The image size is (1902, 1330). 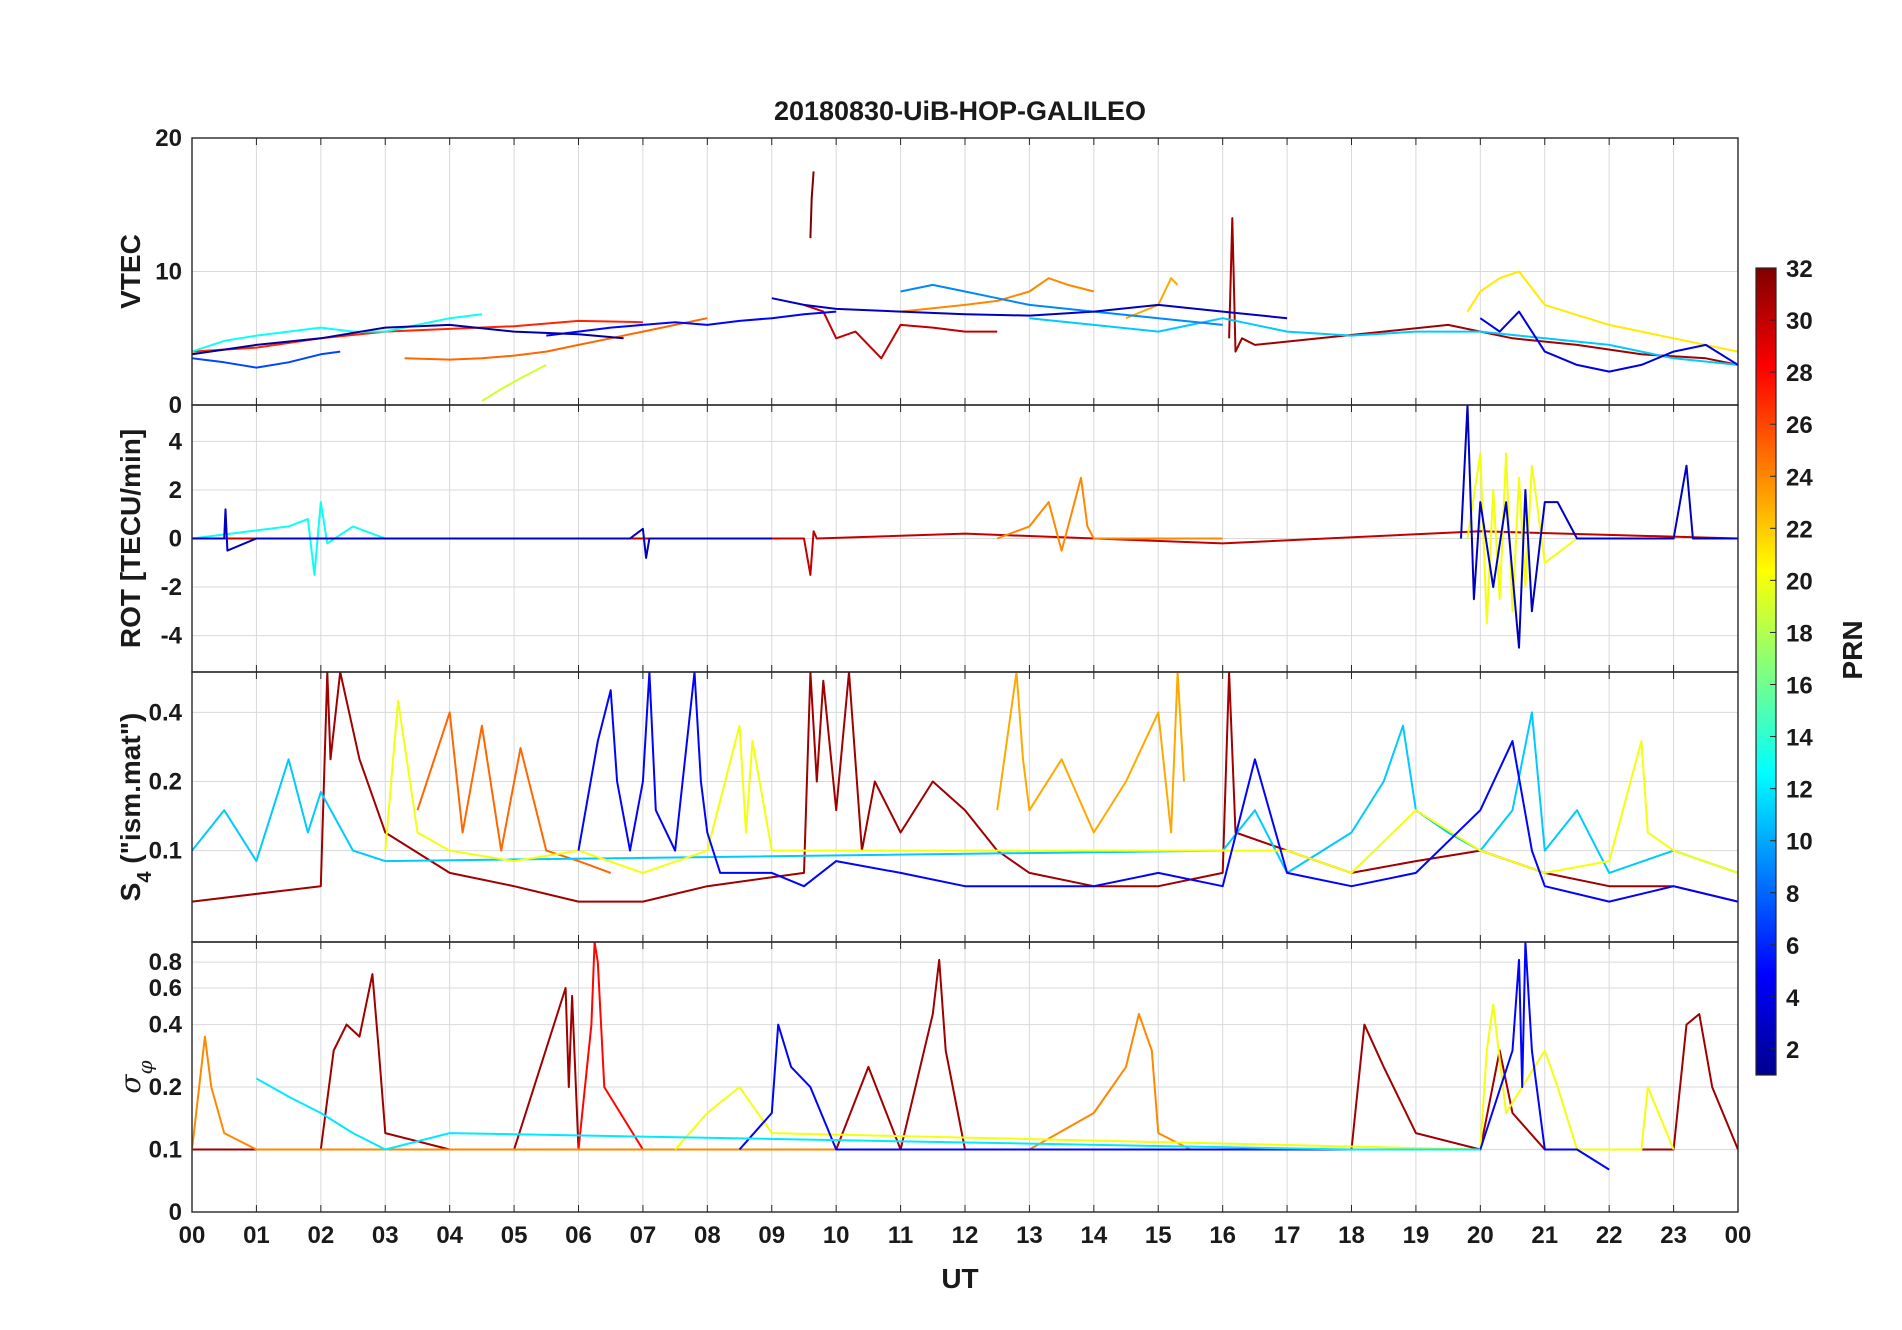 I want to click on colorbar-tick-label: 18, so click(x=1799, y=633).